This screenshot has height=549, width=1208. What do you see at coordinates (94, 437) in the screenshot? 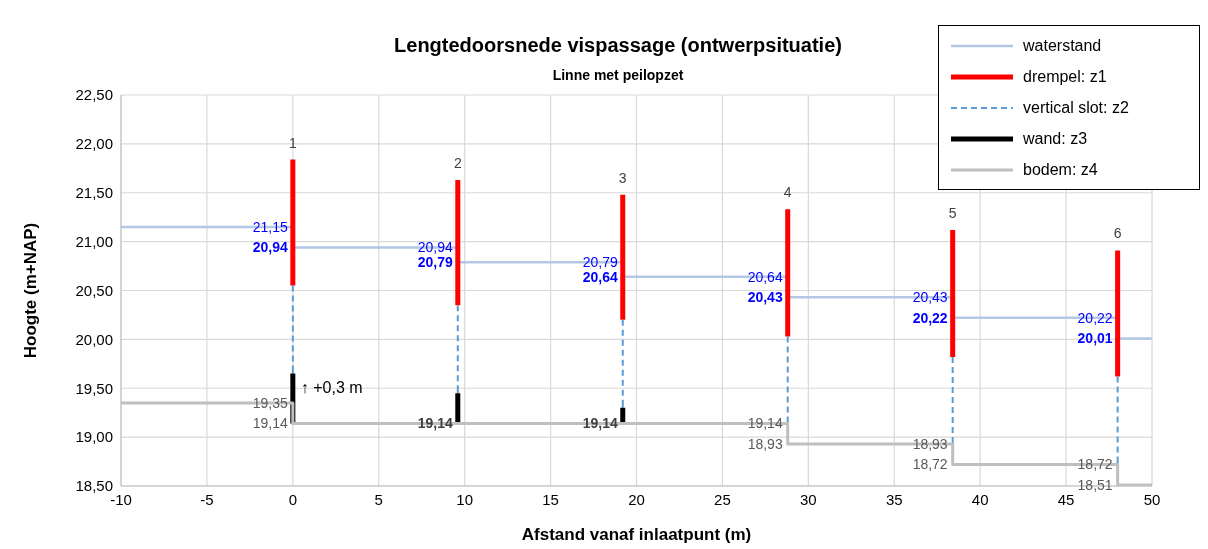
I see `y-tick-label: 19,00` at bounding box center [94, 437].